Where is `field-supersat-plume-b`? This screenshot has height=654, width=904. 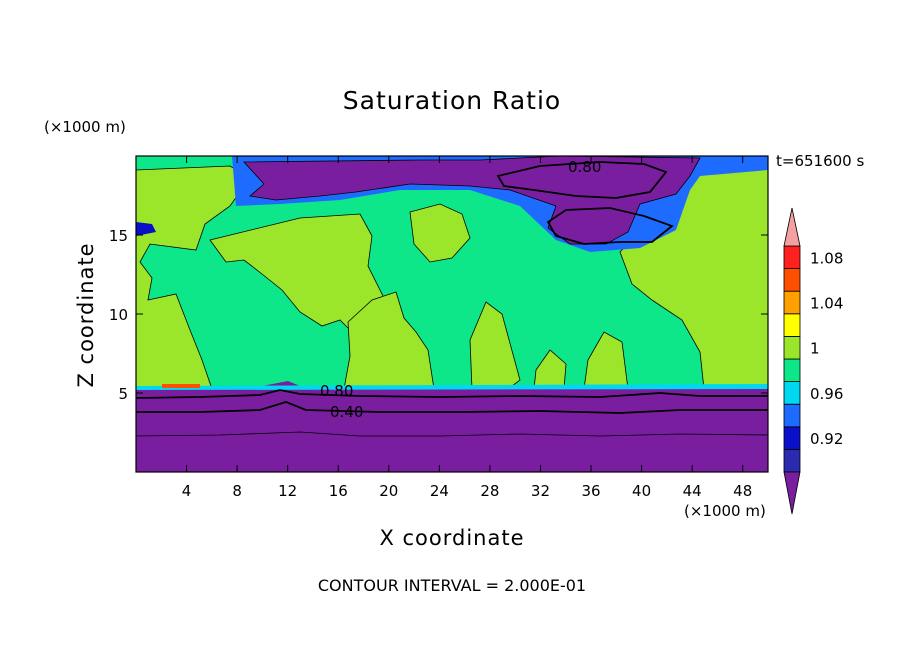 field-supersat-plume-b is located at coordinates (606, 360).